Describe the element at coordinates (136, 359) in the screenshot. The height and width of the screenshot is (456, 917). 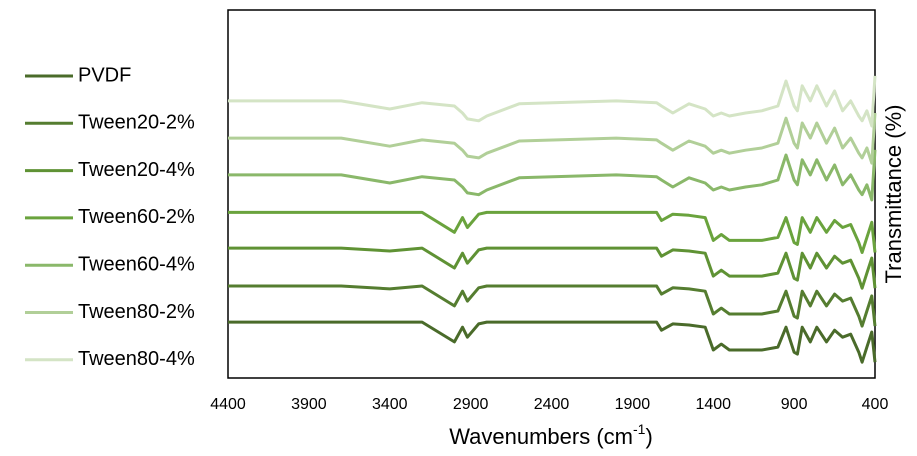
I see `legend-label: Tween80-4%` at that location.